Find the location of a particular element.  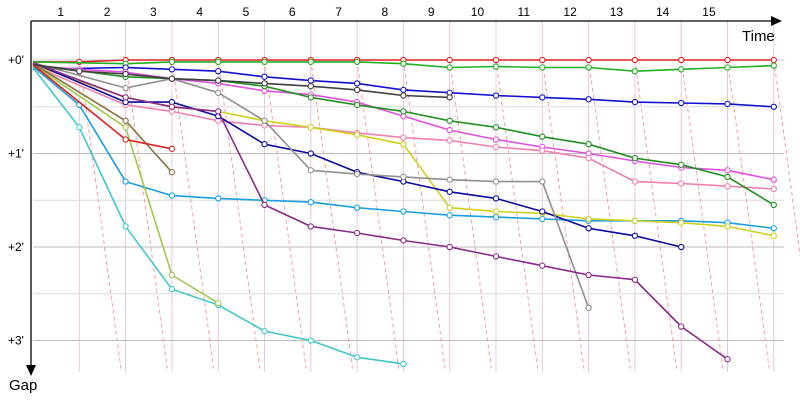

x-tick-label: 9 is located at coordinates (431, 12).